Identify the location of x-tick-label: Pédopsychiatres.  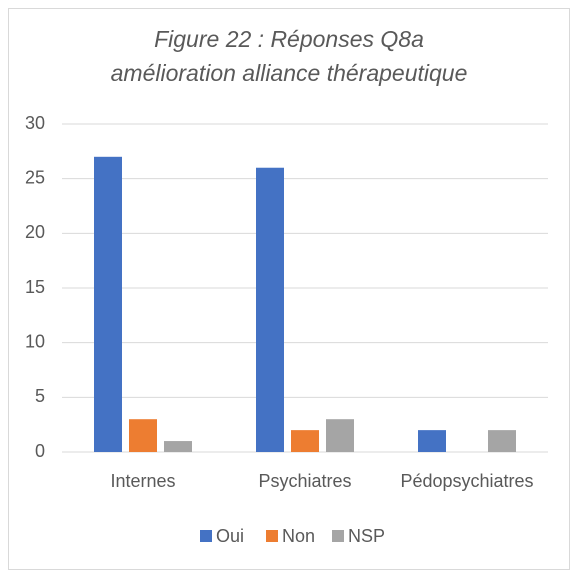
(466, 481).